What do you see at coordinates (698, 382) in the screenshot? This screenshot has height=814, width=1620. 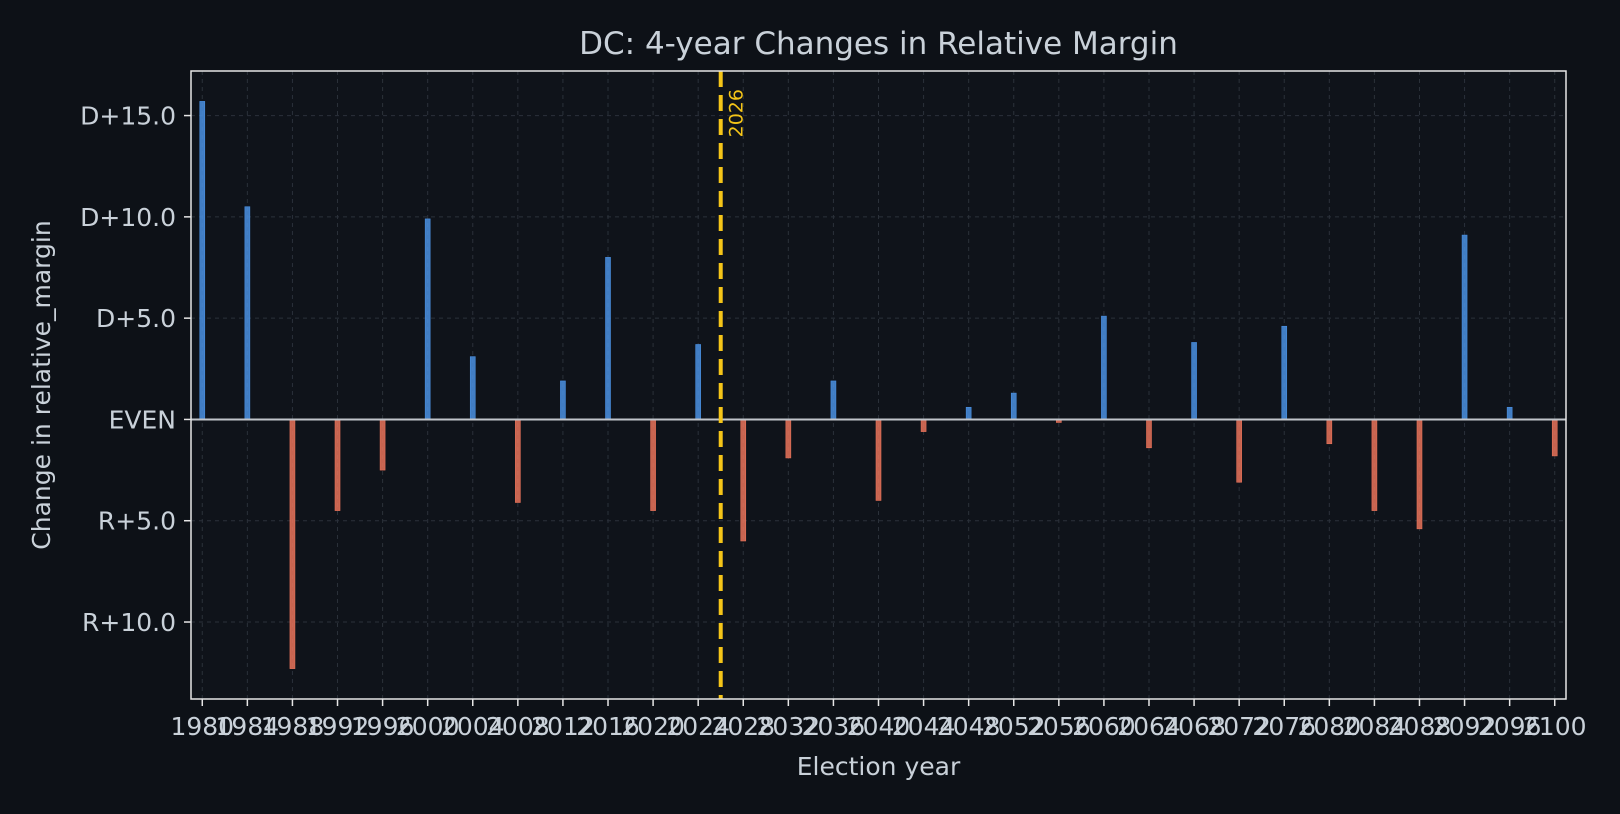 I see `bar-2024` at bounding box center [698, 382].